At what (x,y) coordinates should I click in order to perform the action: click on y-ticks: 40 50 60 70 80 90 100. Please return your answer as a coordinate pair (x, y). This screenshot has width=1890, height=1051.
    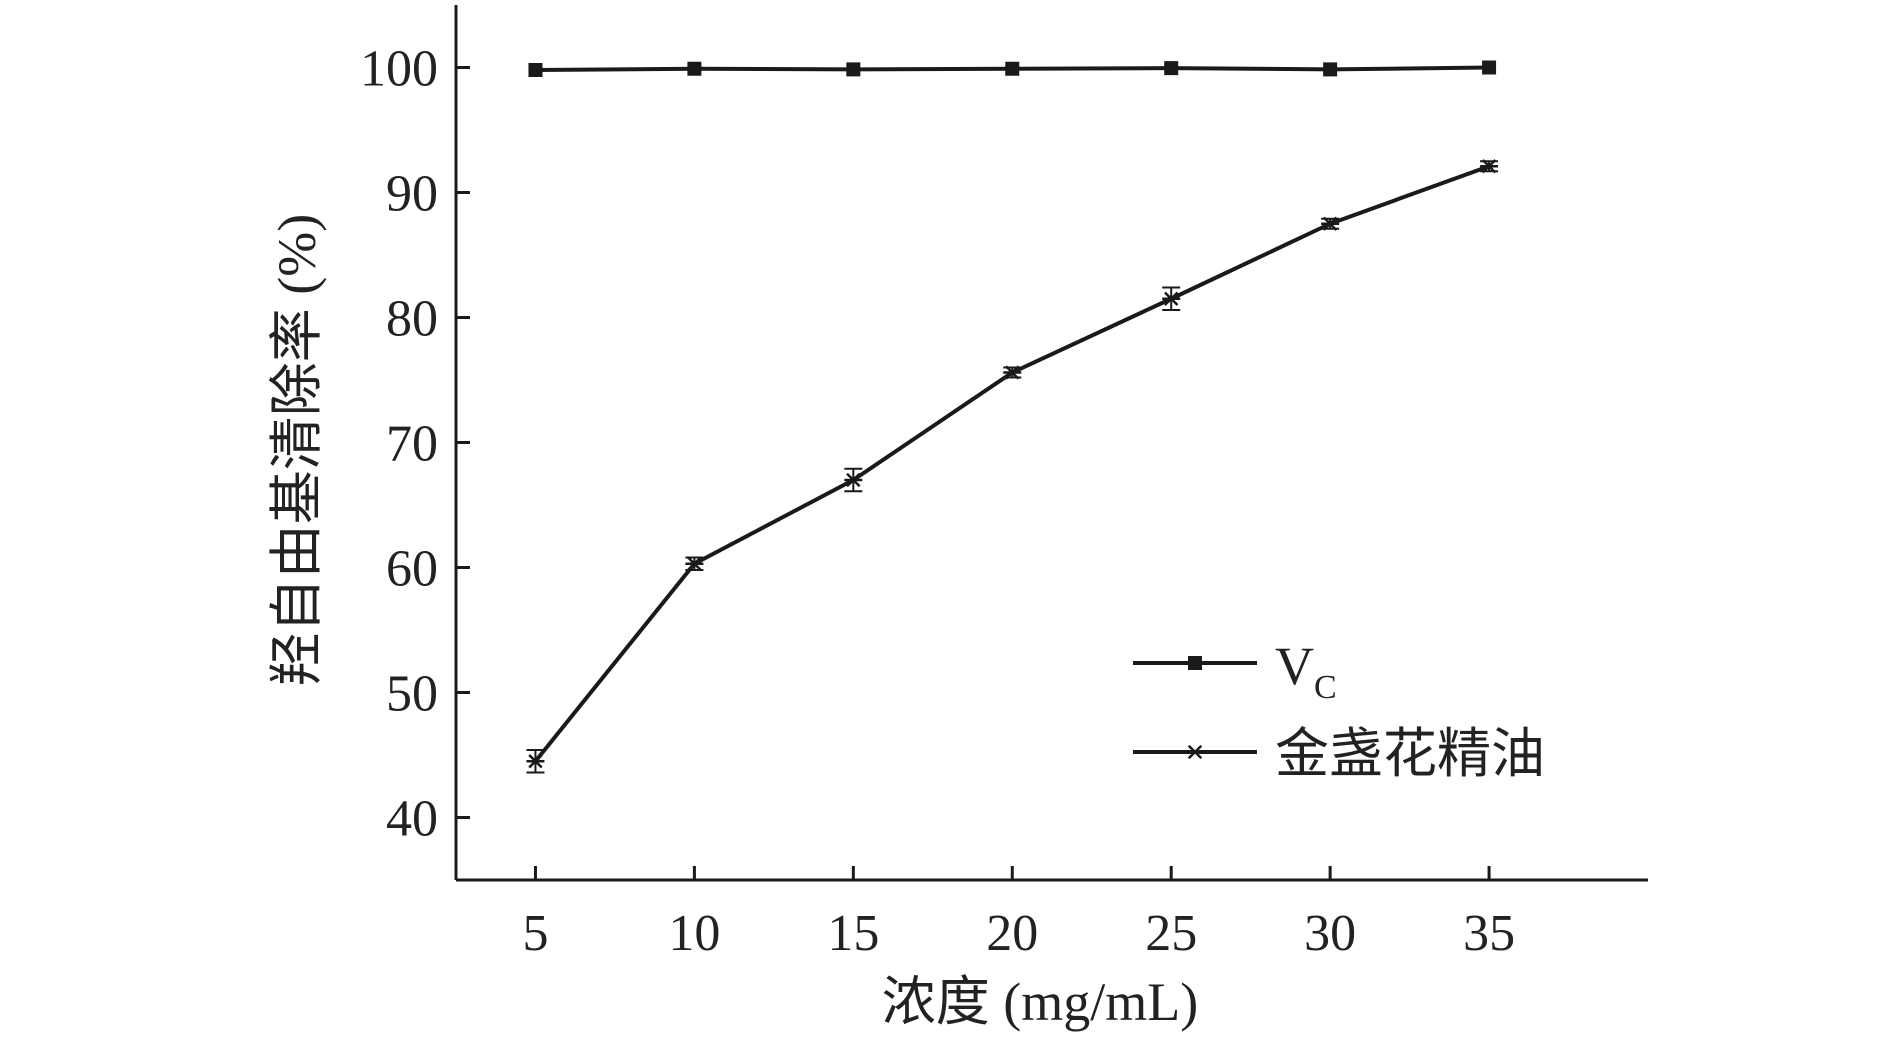
    Looking at the image, I should click on (415, 444).